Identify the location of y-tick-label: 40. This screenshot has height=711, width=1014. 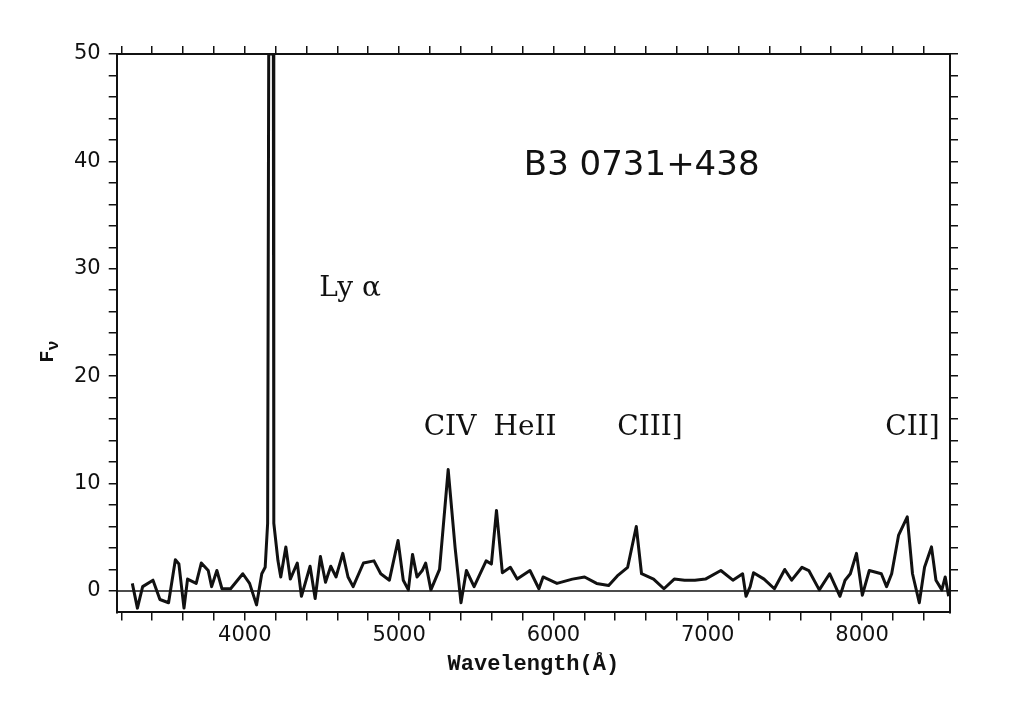
(87, 159).